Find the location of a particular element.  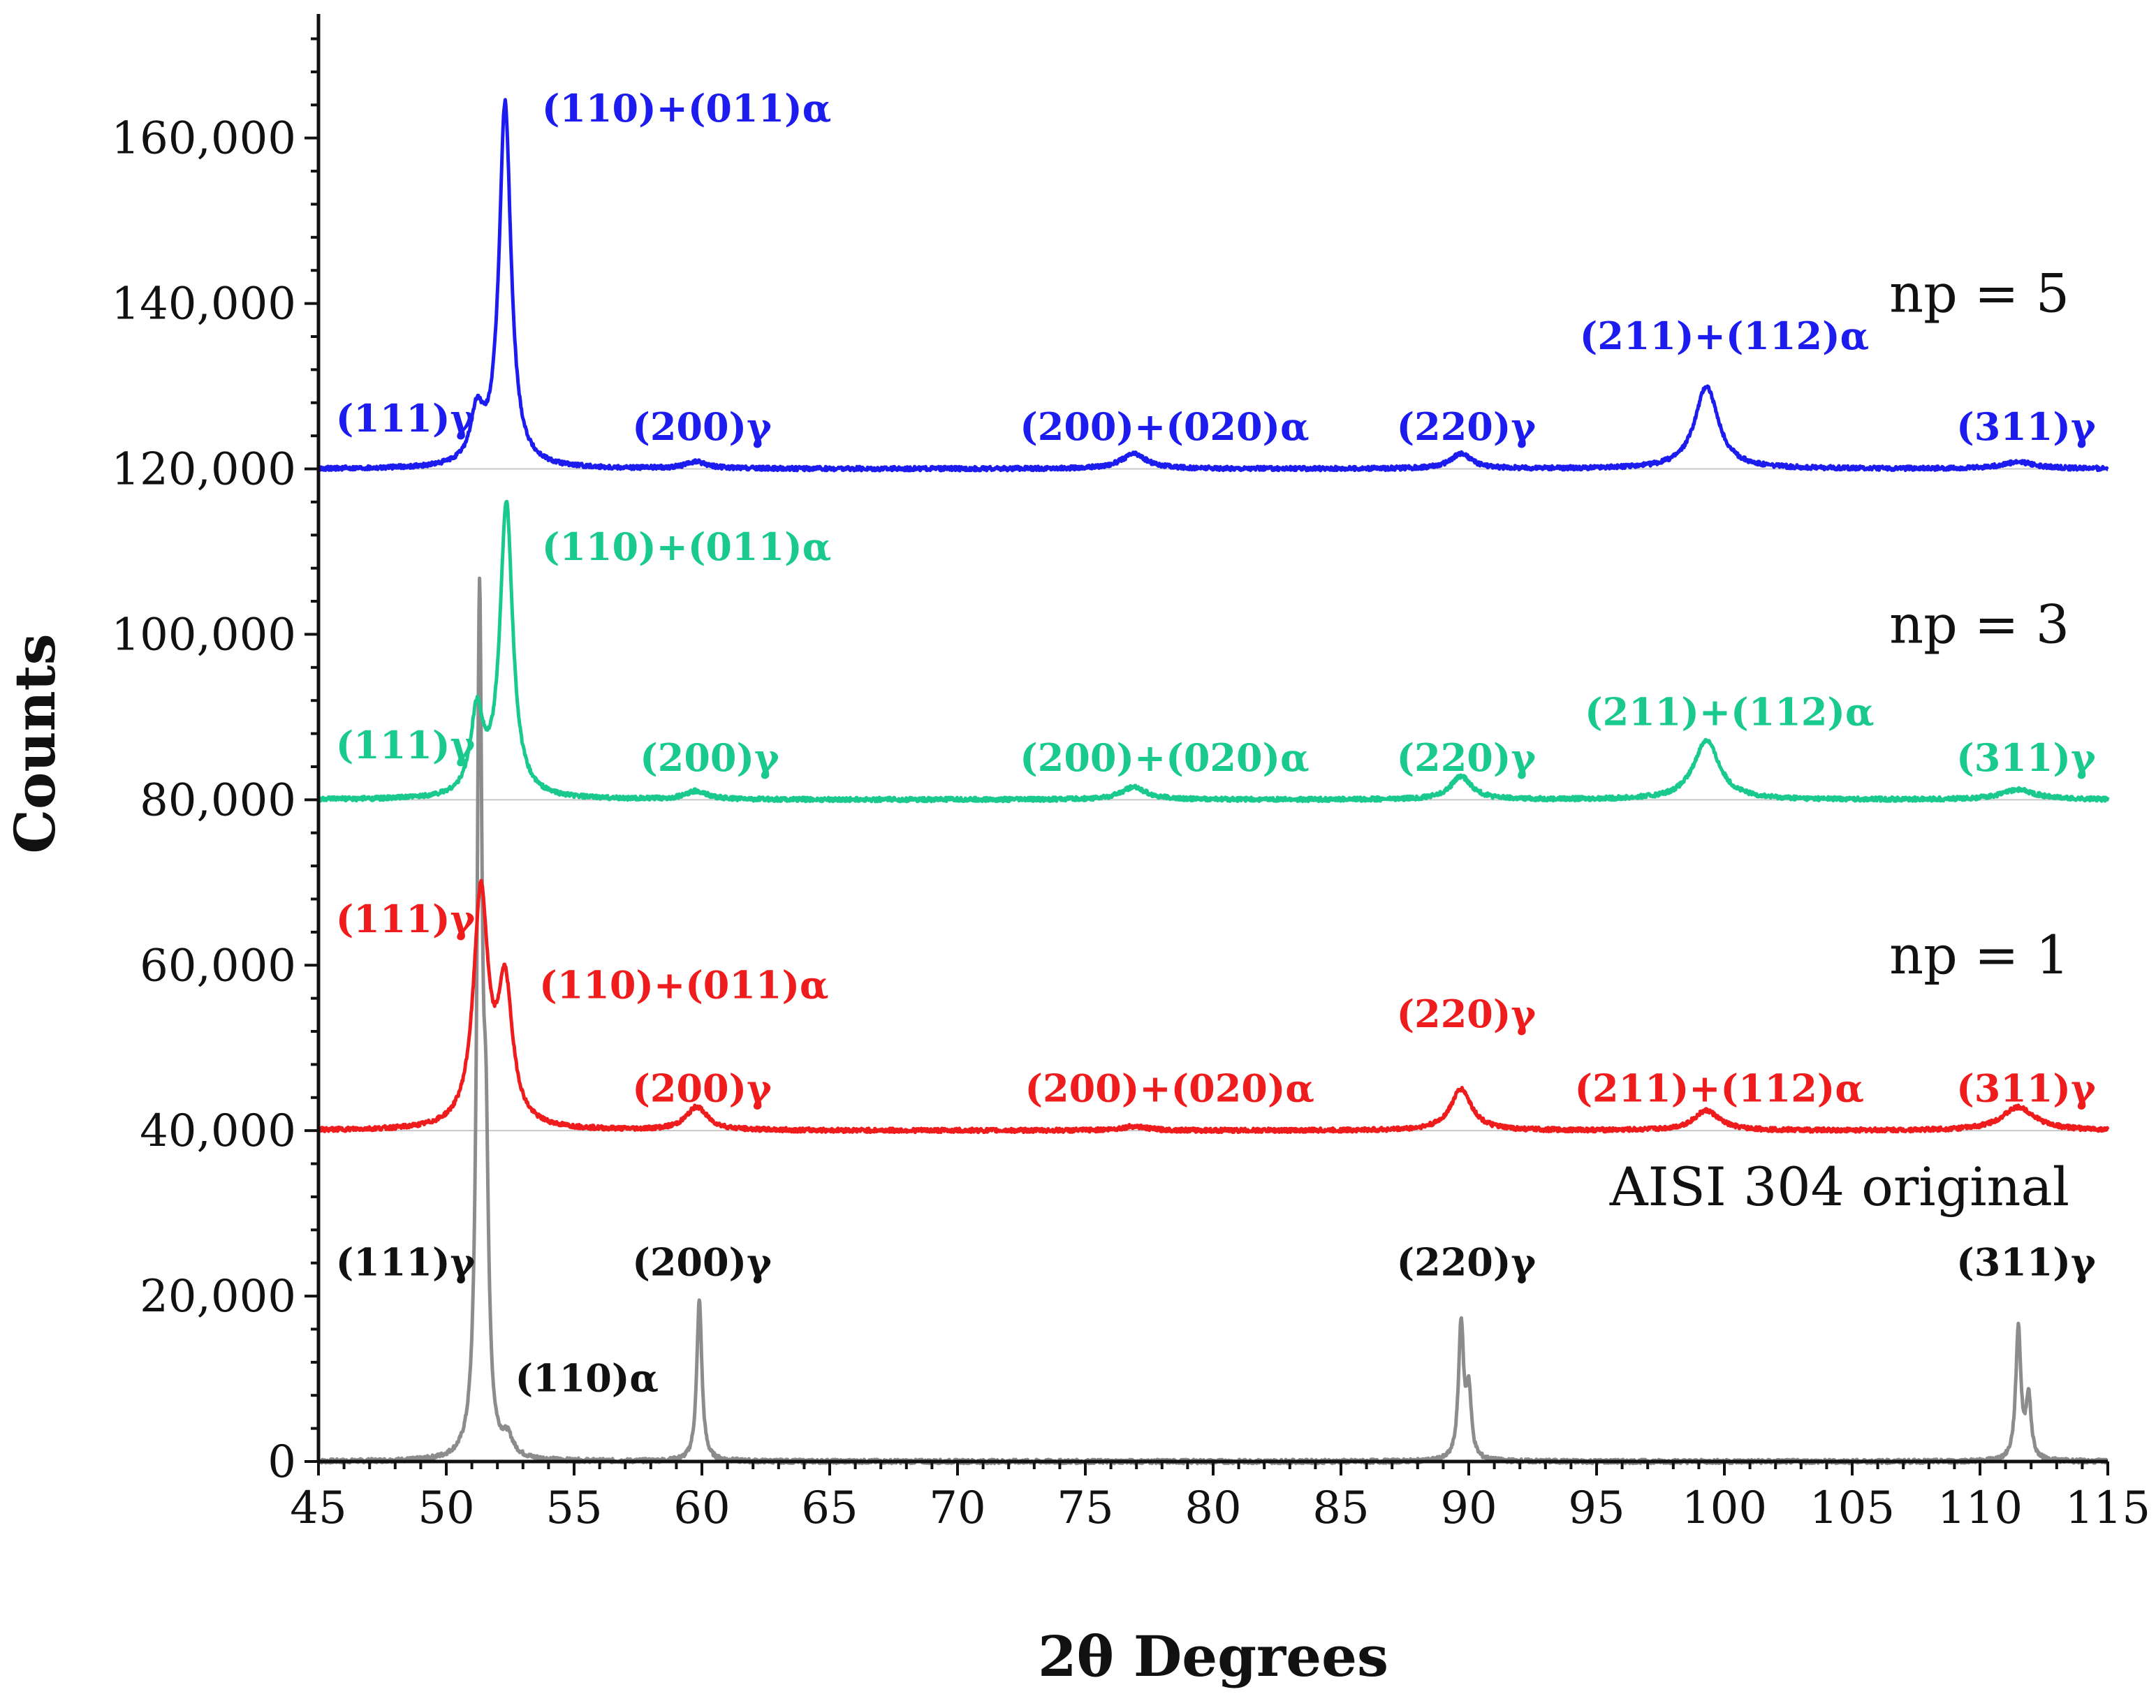

x-axis-title: 2θ Degrees is located at coordinates (1213, 1656).